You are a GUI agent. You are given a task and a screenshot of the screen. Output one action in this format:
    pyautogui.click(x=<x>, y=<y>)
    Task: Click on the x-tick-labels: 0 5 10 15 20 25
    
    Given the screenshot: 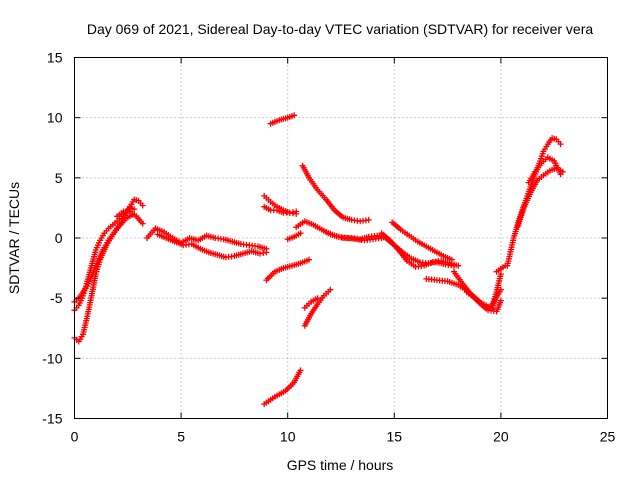 What is the action you would take?
    pyautogui.click(x=343, y=437)
    